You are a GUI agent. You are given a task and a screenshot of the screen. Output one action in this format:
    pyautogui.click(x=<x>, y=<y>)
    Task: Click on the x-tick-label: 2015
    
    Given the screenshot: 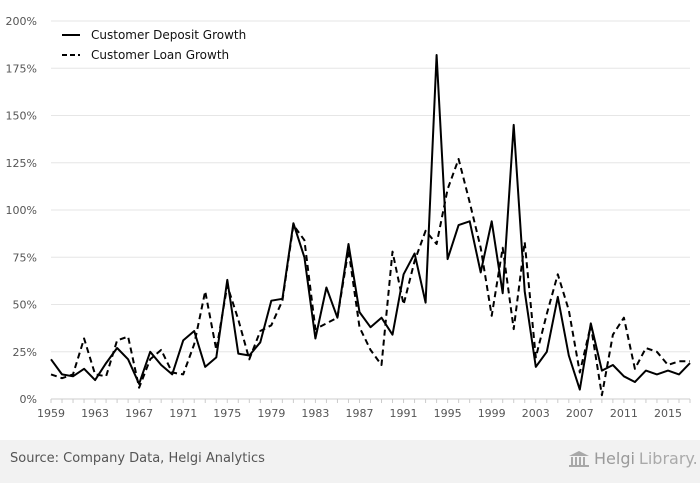 What is the action you would take?
    pyautogui.click(x=668, y=413)
    